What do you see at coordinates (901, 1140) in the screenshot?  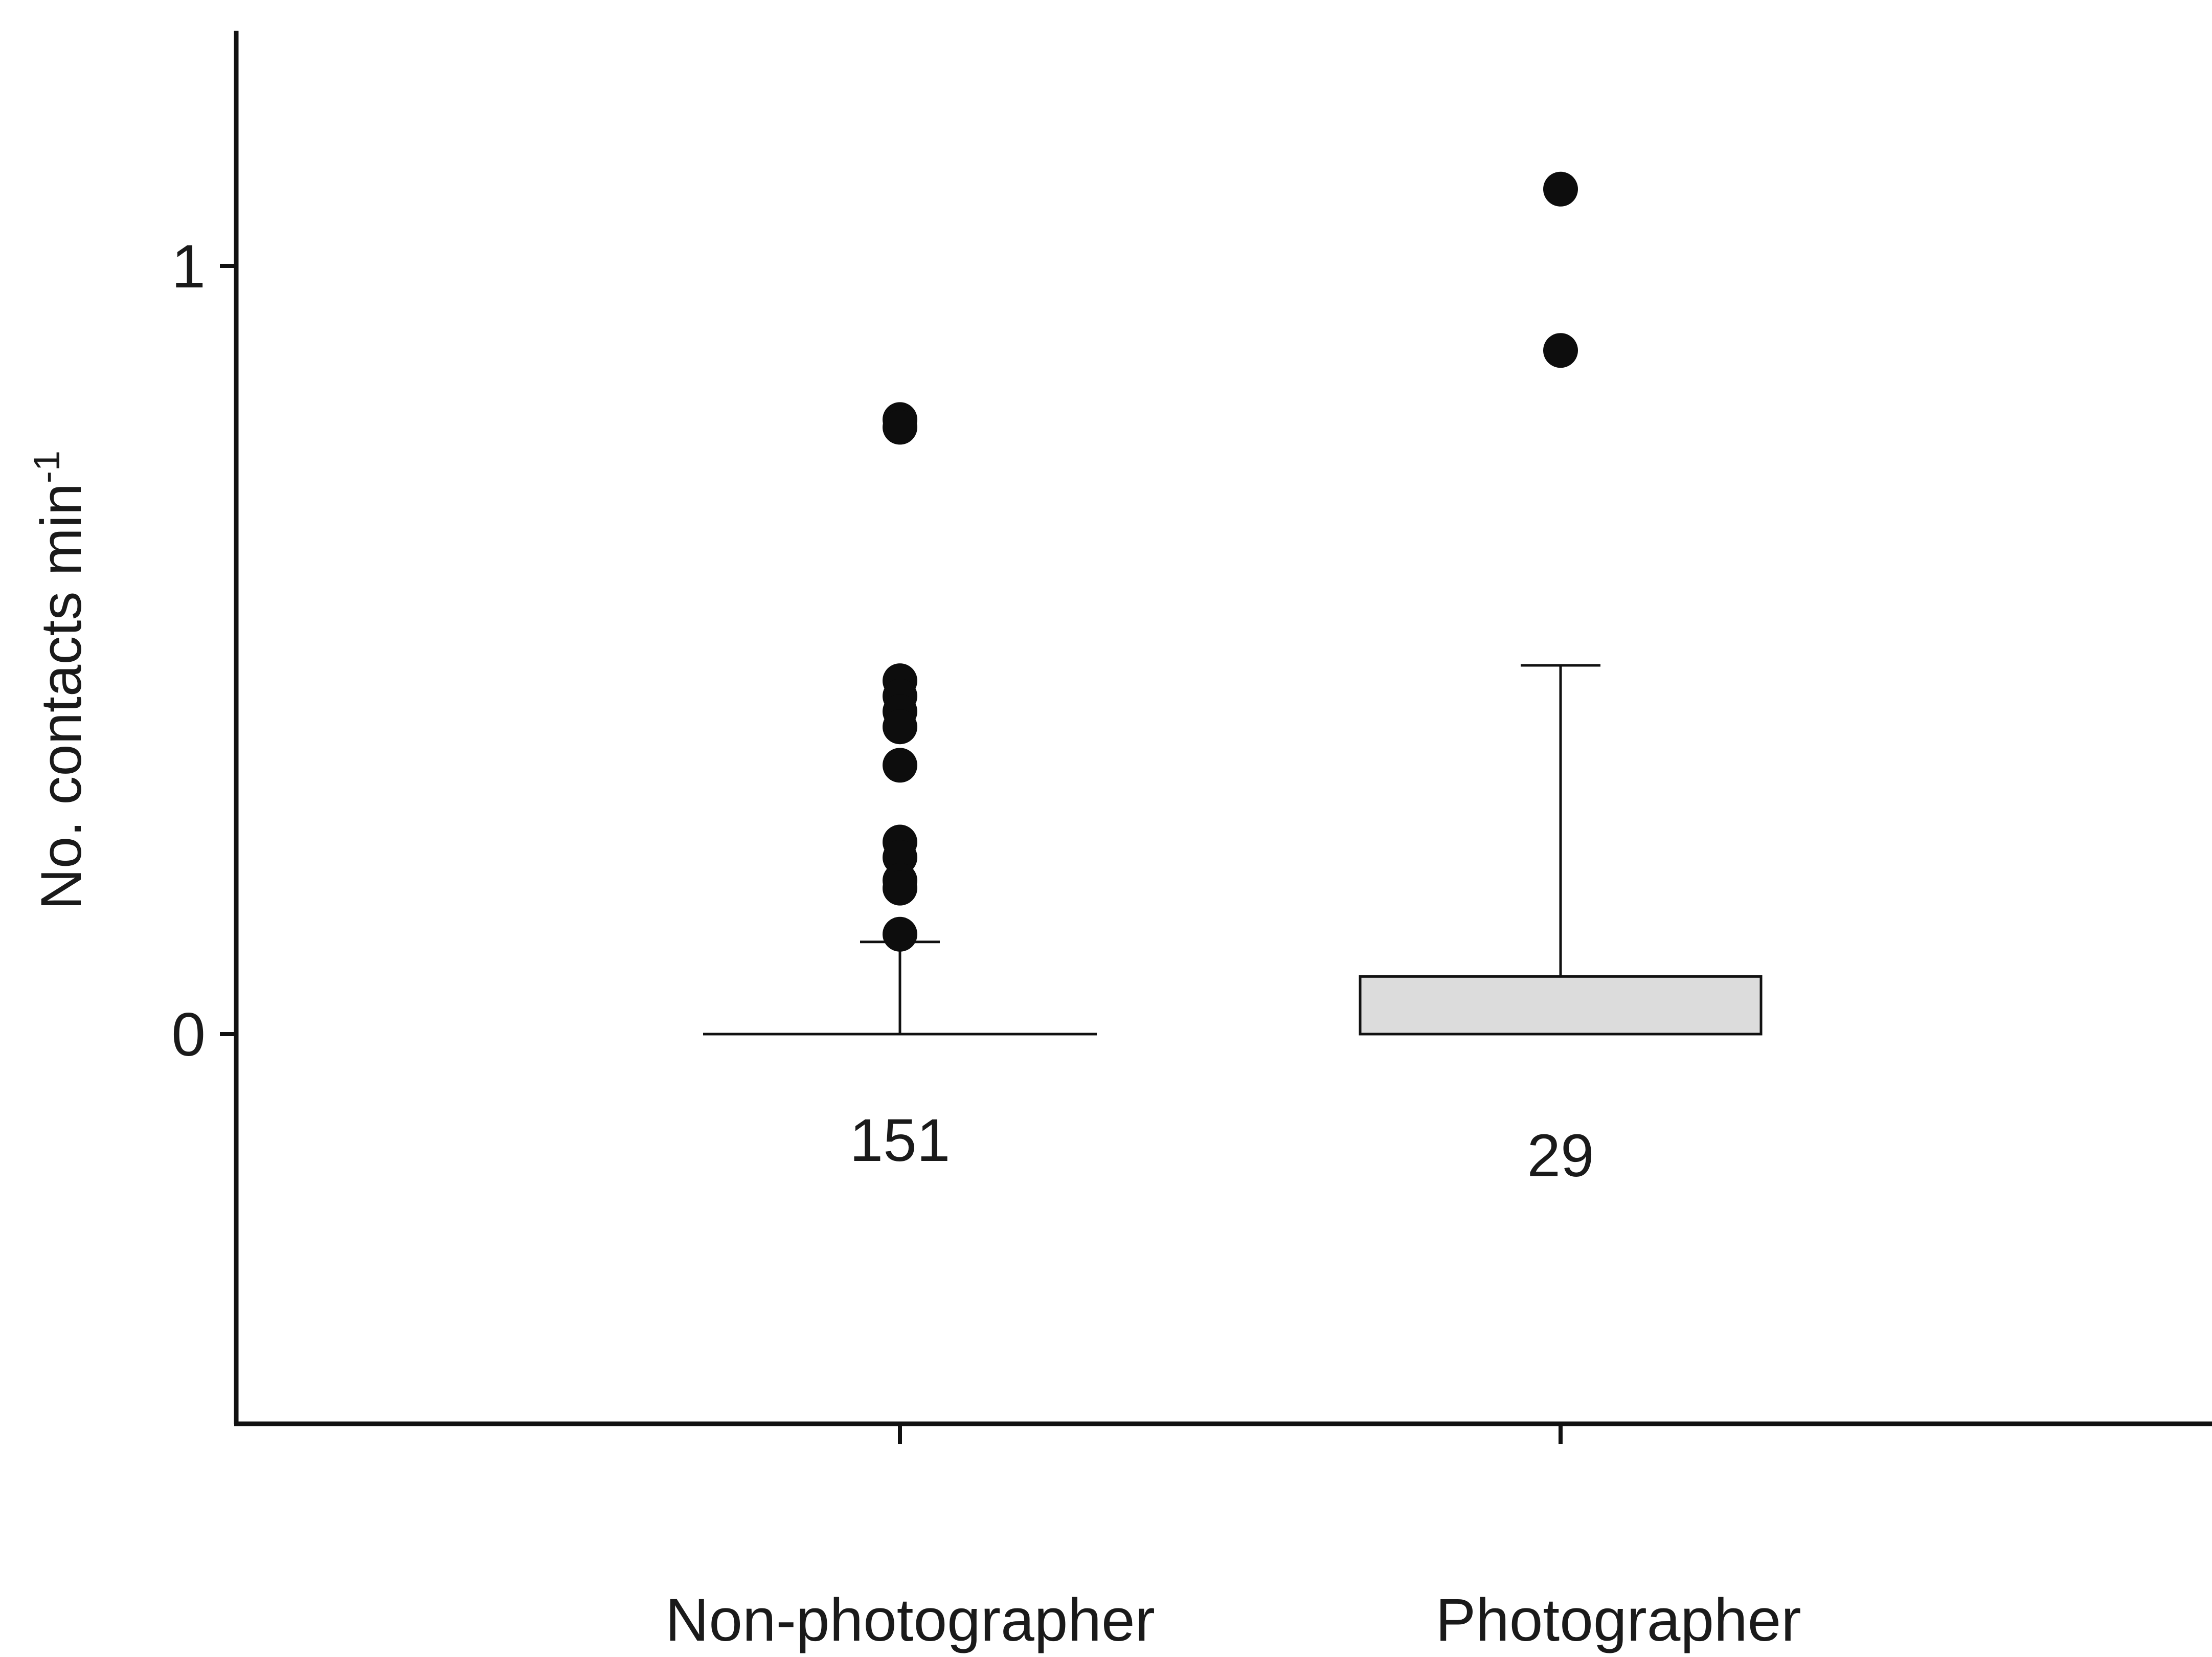 I see `sample-size-label: 151` at bounding box center [901, 1140].